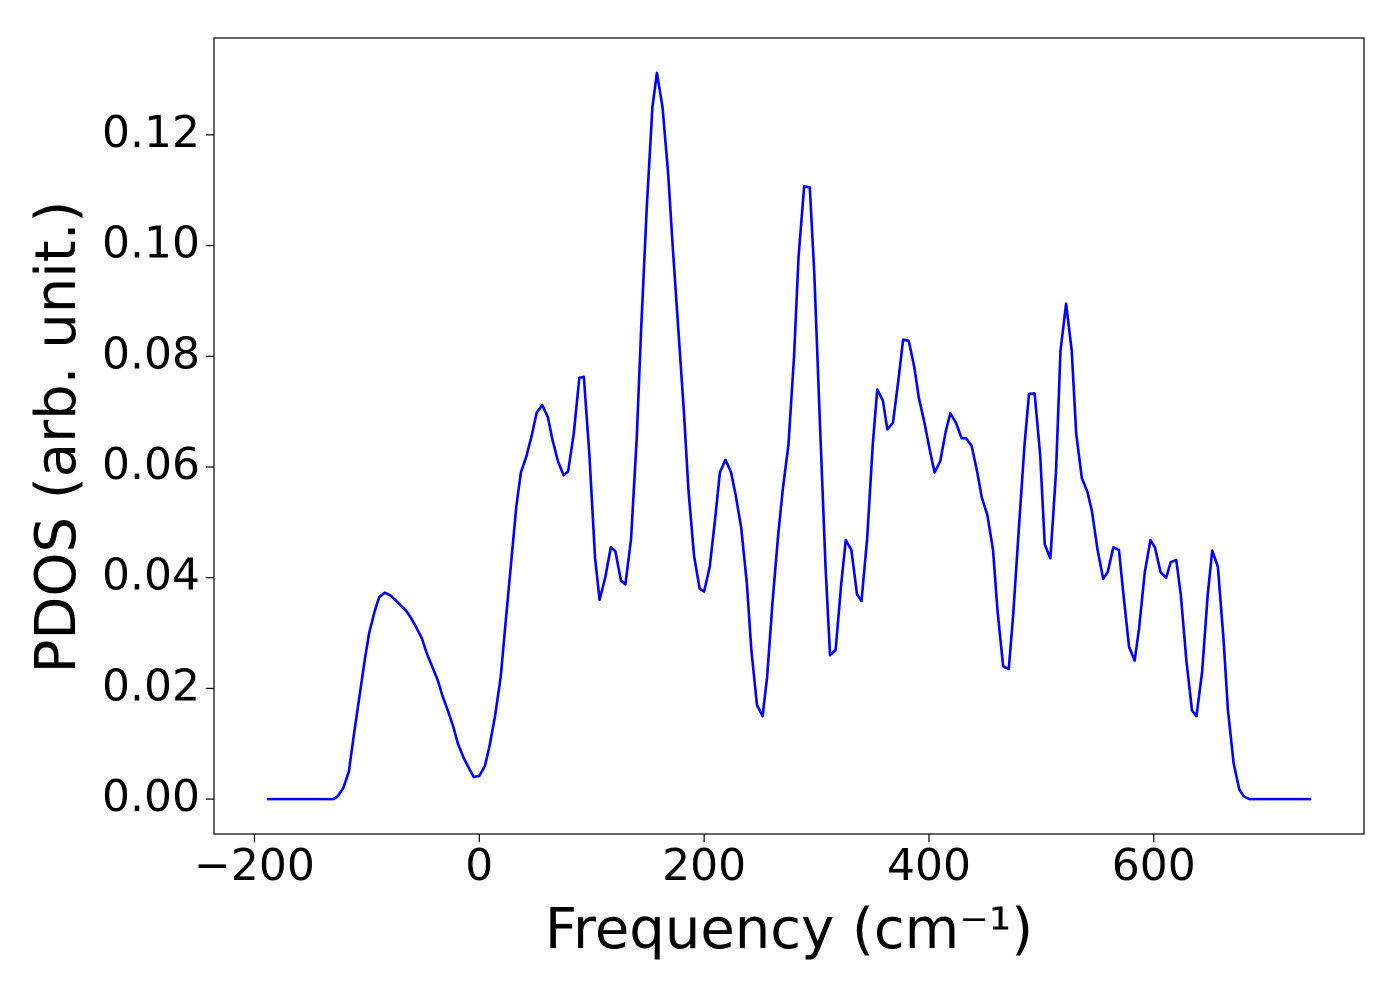  Describe the element at coordinates (929, 865) in the screenshot. I see `x-tick-label: 400` at that location.